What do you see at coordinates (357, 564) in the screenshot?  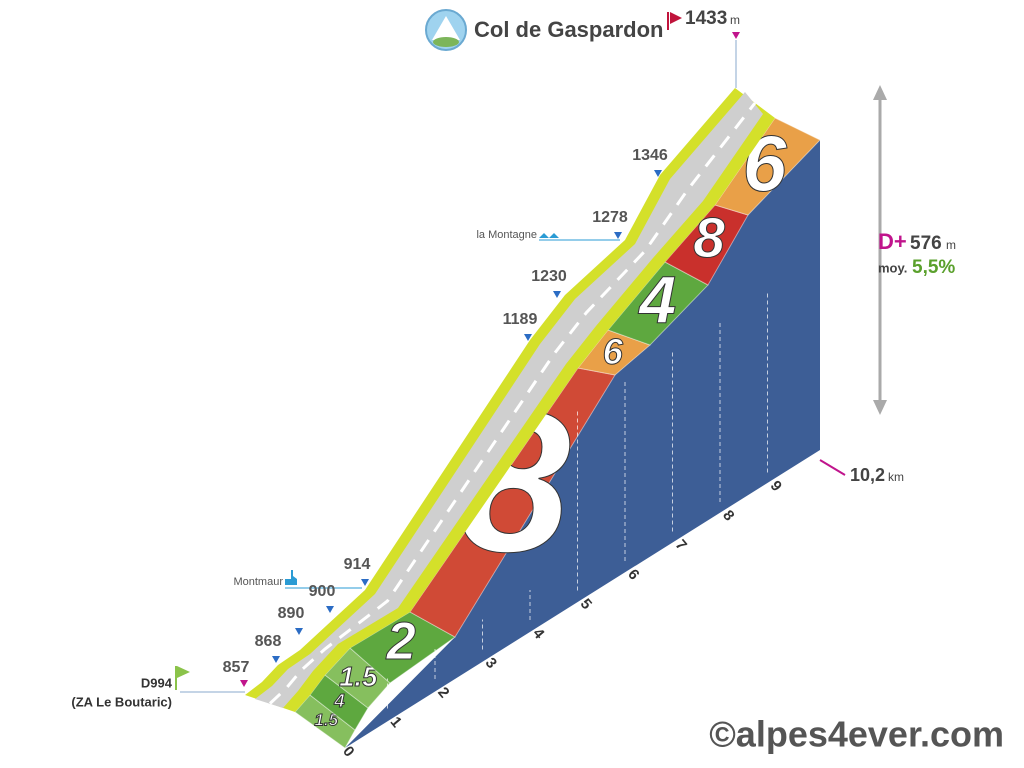 I see `altitude-label: 914` at bounding box center [357, 564].